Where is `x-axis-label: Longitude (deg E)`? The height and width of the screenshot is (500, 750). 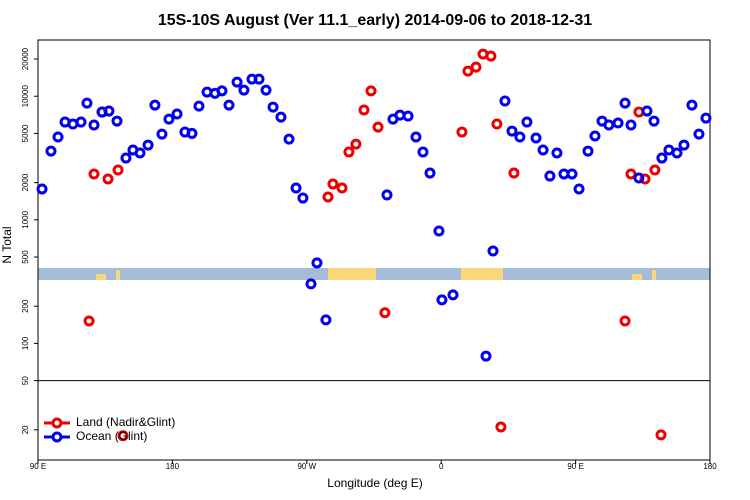
x-axis-label: Longitude (deg E) is located at coordinates (374, 483).